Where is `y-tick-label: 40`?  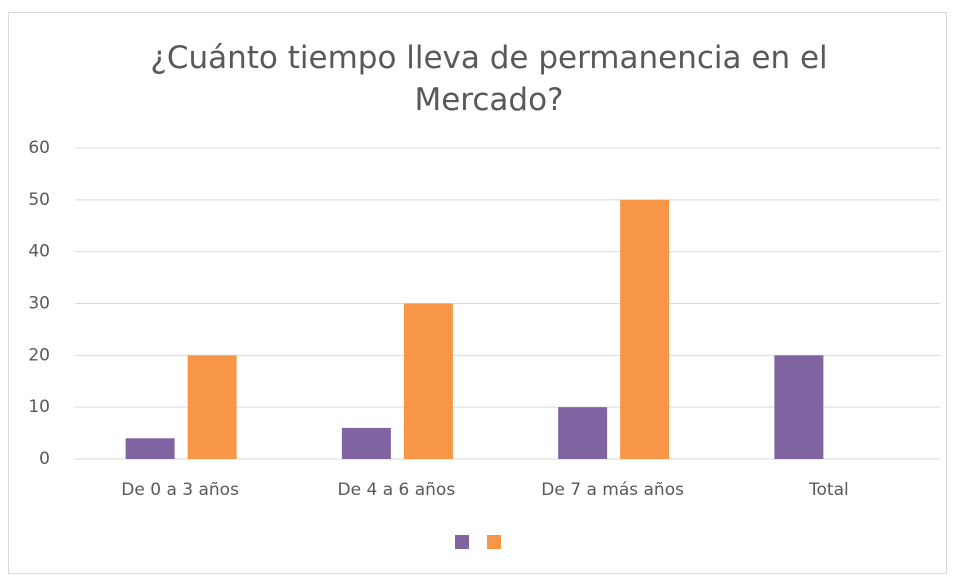
y-tick-label: 40 is located at coordinates (39, 252).